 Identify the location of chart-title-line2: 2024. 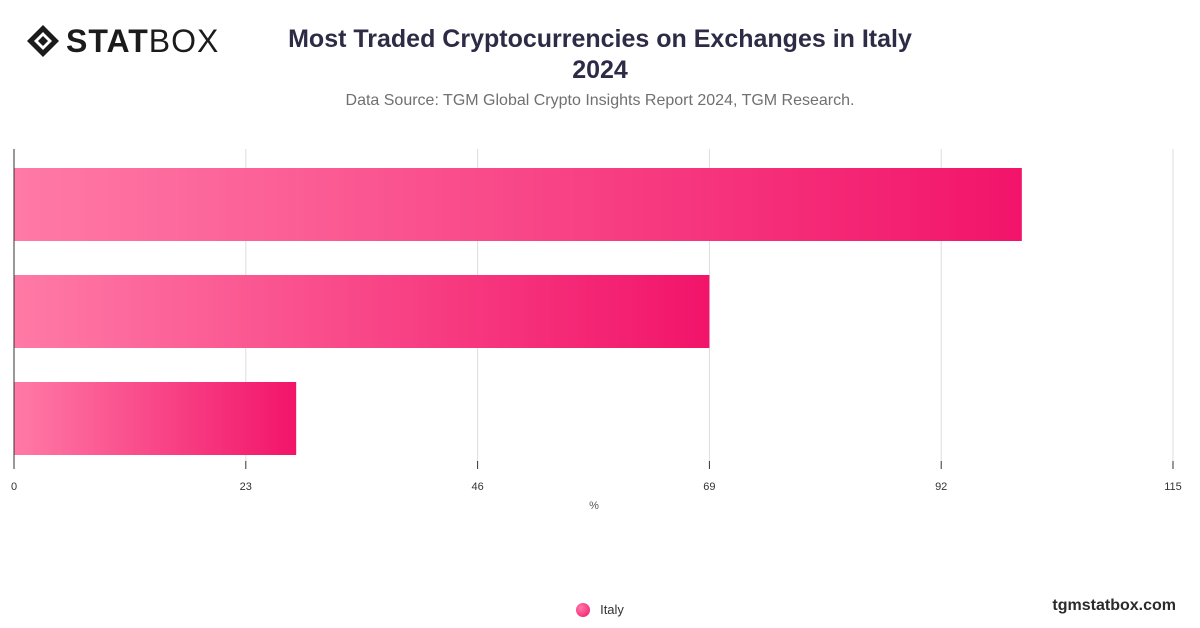
(600, 70).